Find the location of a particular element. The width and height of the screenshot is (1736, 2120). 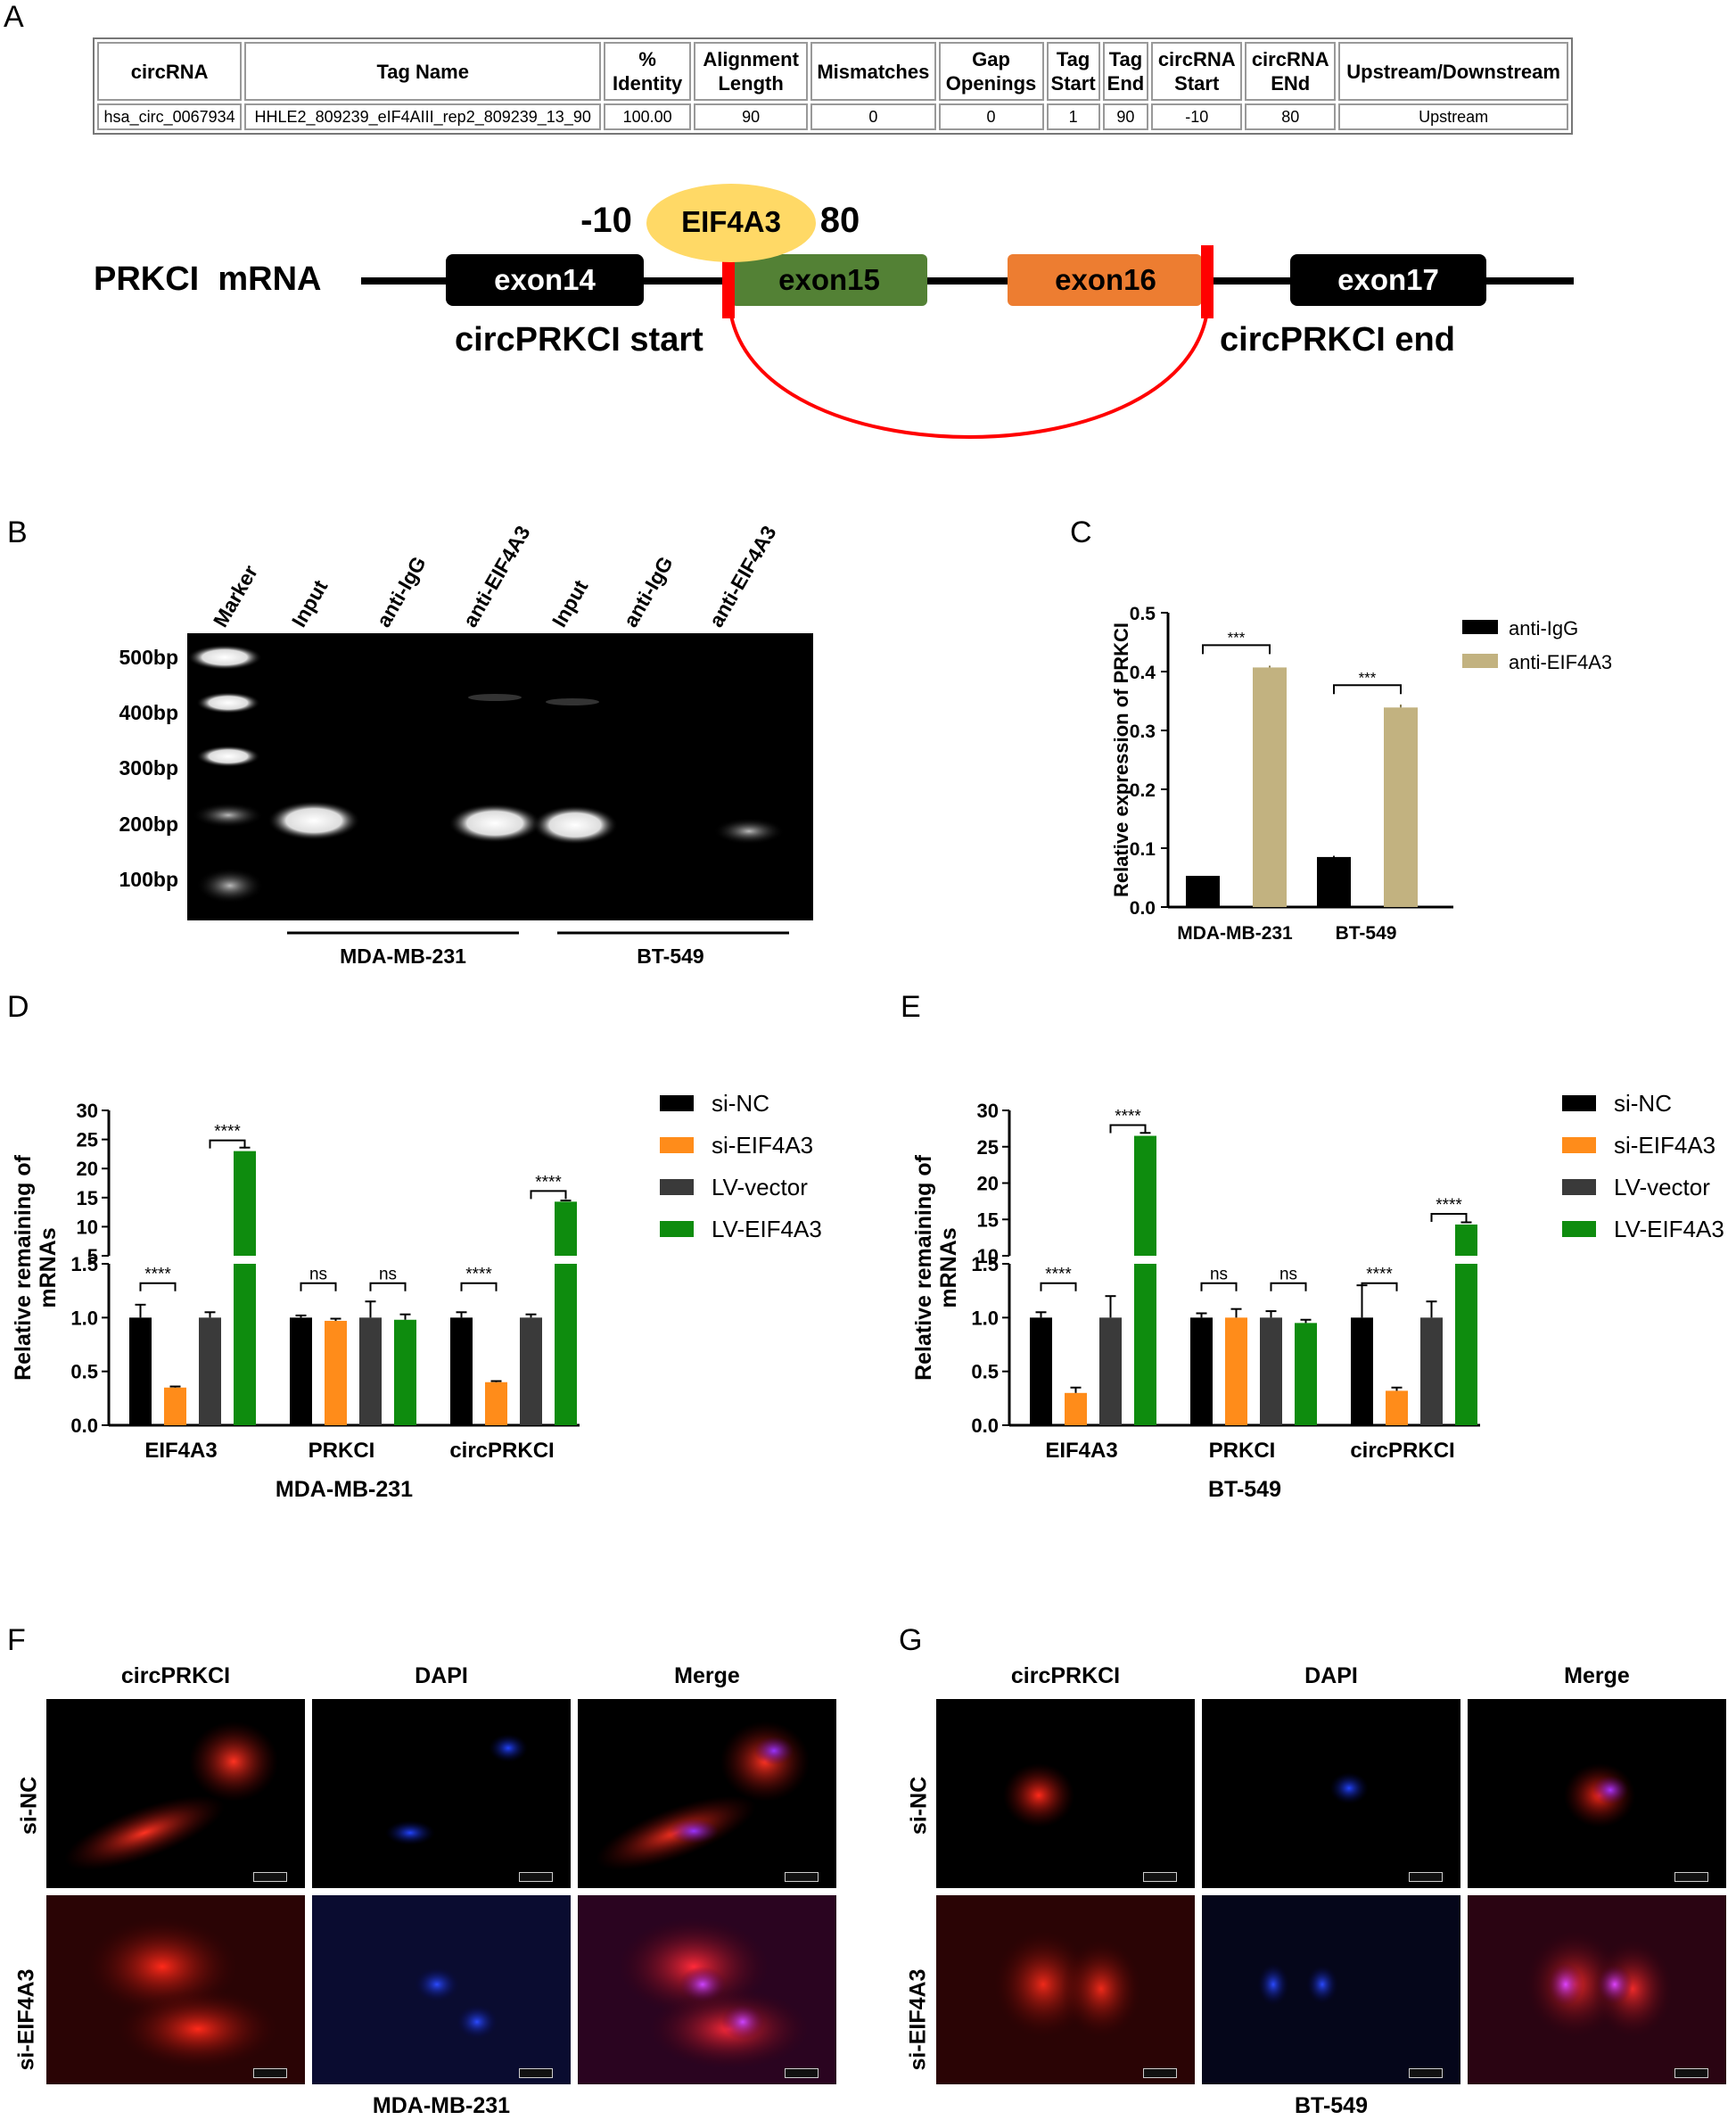

gel-group-label: BT-549 is located at coordinates (670, 957).